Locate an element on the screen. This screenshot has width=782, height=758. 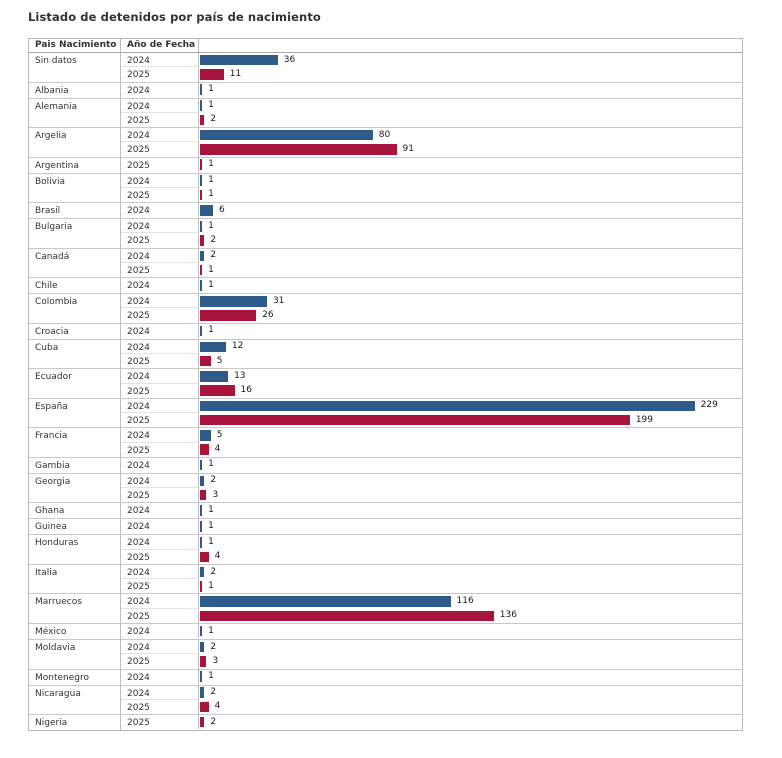
bar-cell: 5 is located at coordinates (470, 361).